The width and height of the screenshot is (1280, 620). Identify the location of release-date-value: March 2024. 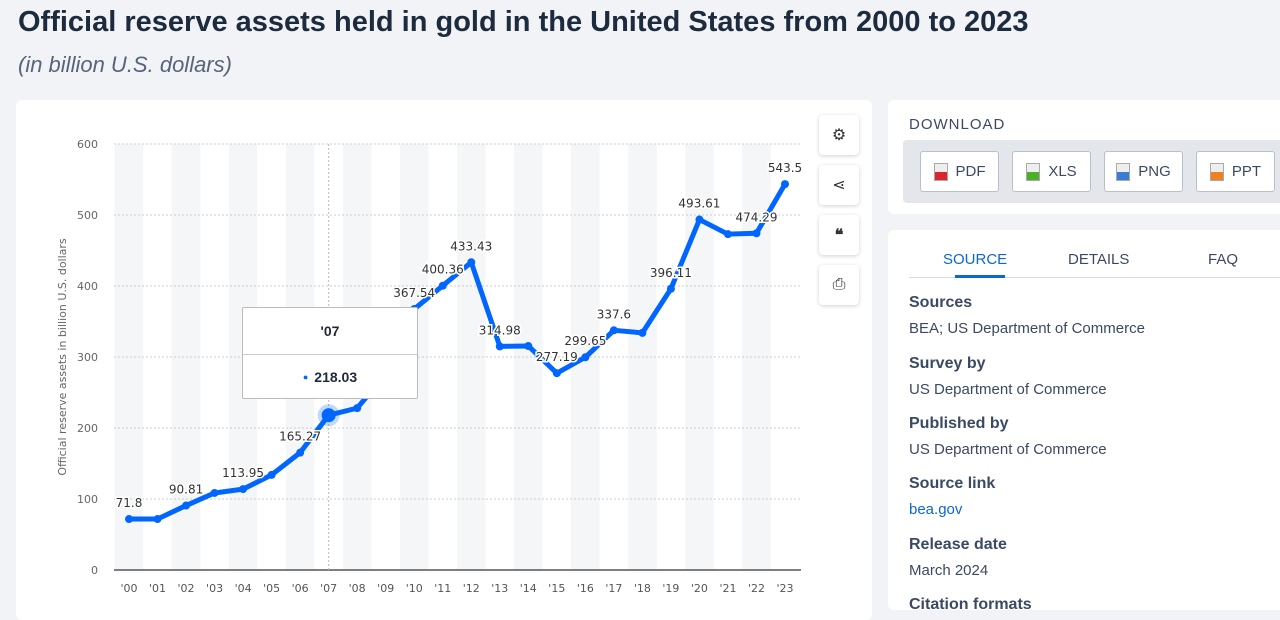
(949, 570).